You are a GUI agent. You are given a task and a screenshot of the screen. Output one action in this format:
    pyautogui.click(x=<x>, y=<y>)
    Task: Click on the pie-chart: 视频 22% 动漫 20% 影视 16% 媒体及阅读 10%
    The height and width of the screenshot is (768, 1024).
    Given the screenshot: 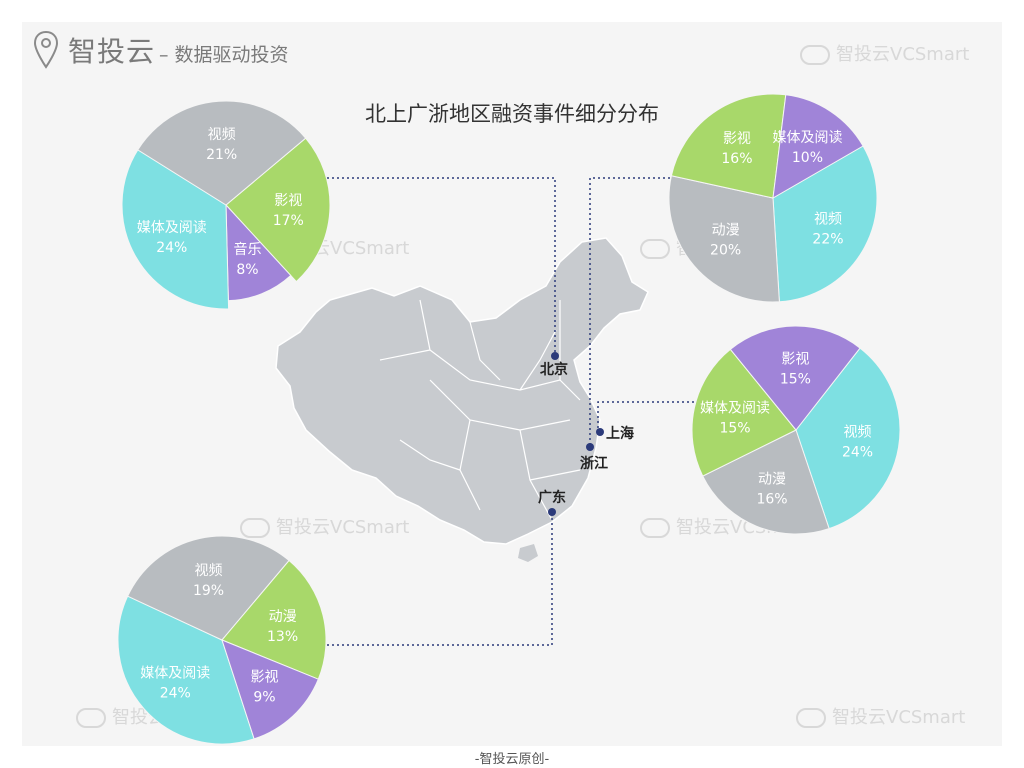 What is the action you would take?
    pyautogui.click(x=773, y=198)
    